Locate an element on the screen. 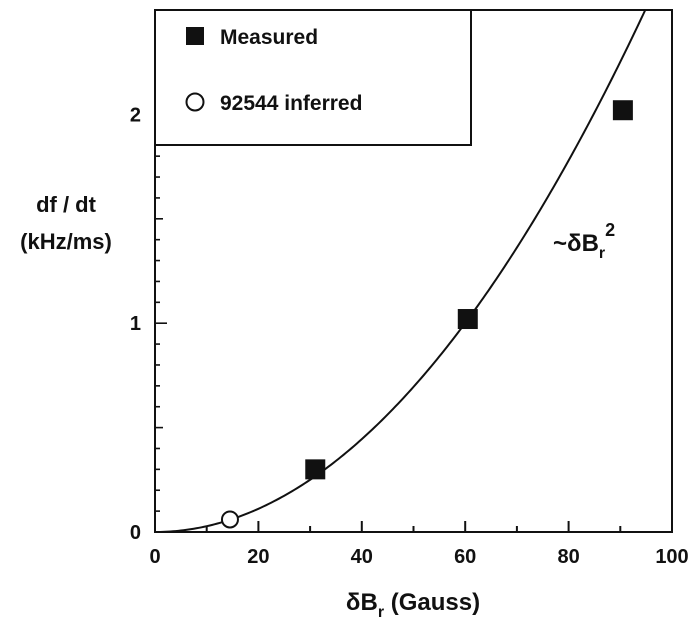 Image resolution: width=698 pixels, height=632 pixels. y-tick-label: 0 is located at coordinates (135, 533).